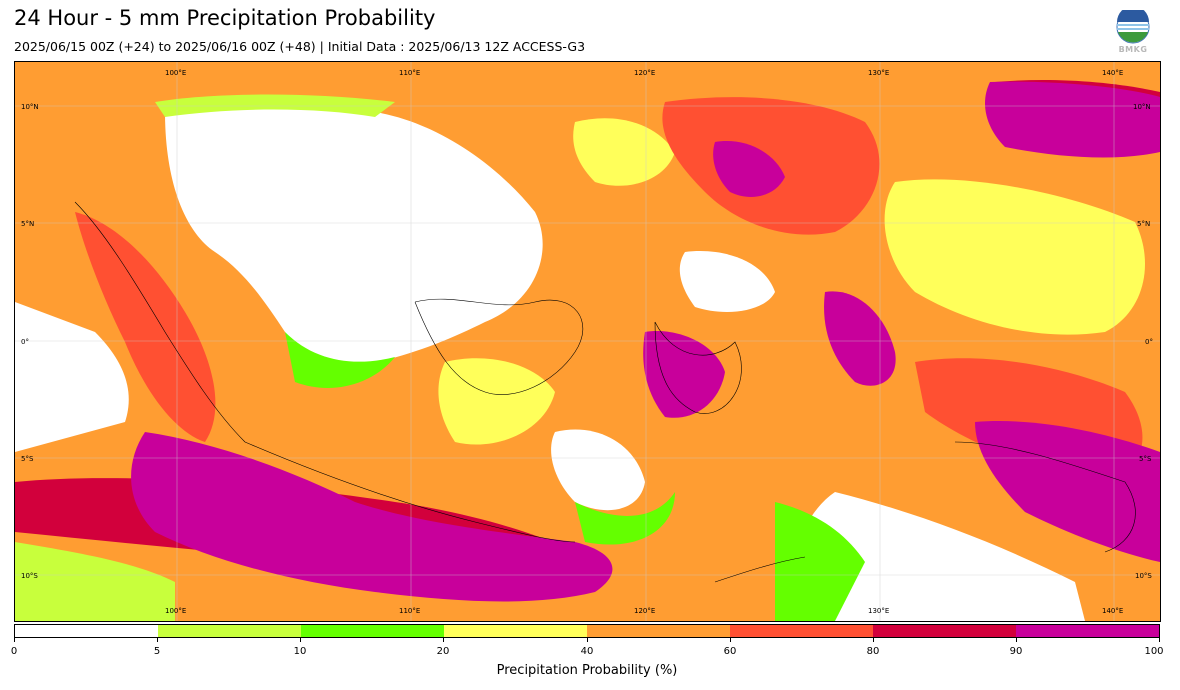 The height and width of the screenshot is (690, 1180). What do you see at coordinates (157, 651) in the screenshot?
I see `colorbar-label: 5` at bounding box center [157, 651].